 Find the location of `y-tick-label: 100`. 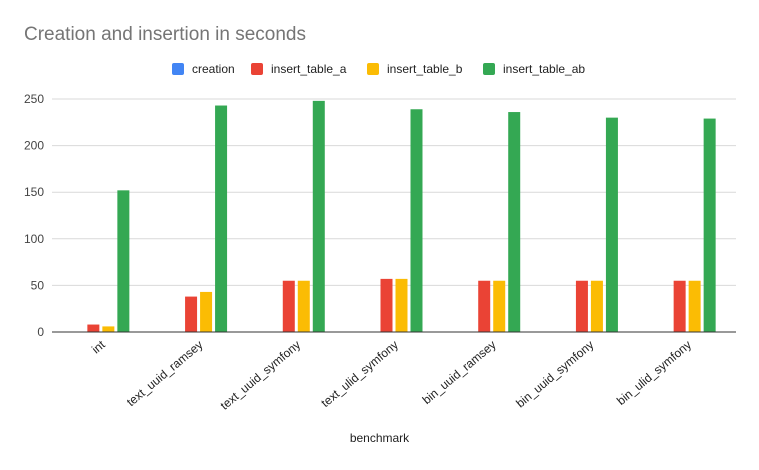

y-tick-label: 100 is located at coordinates (34, 239).